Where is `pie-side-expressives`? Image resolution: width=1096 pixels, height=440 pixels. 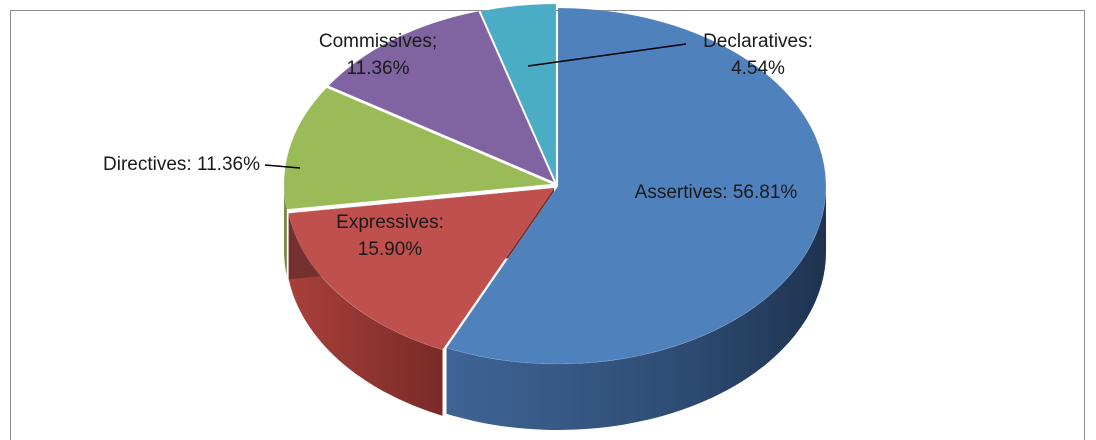 pie-side-expressives is located at coordinates (365, 314).